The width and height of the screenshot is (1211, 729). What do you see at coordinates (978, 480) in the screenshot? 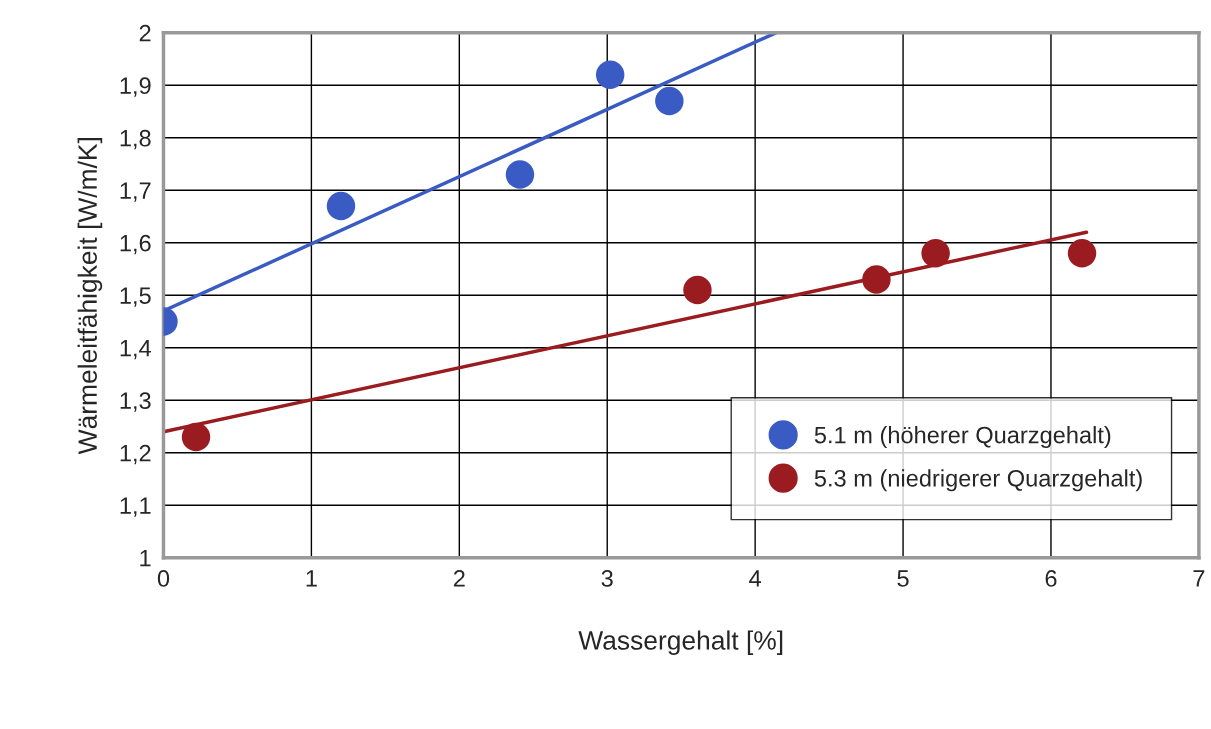
I see `legend-label: 5.3 m (niedrigerer Quarzgehalt)` at bounding box center [978, 480].